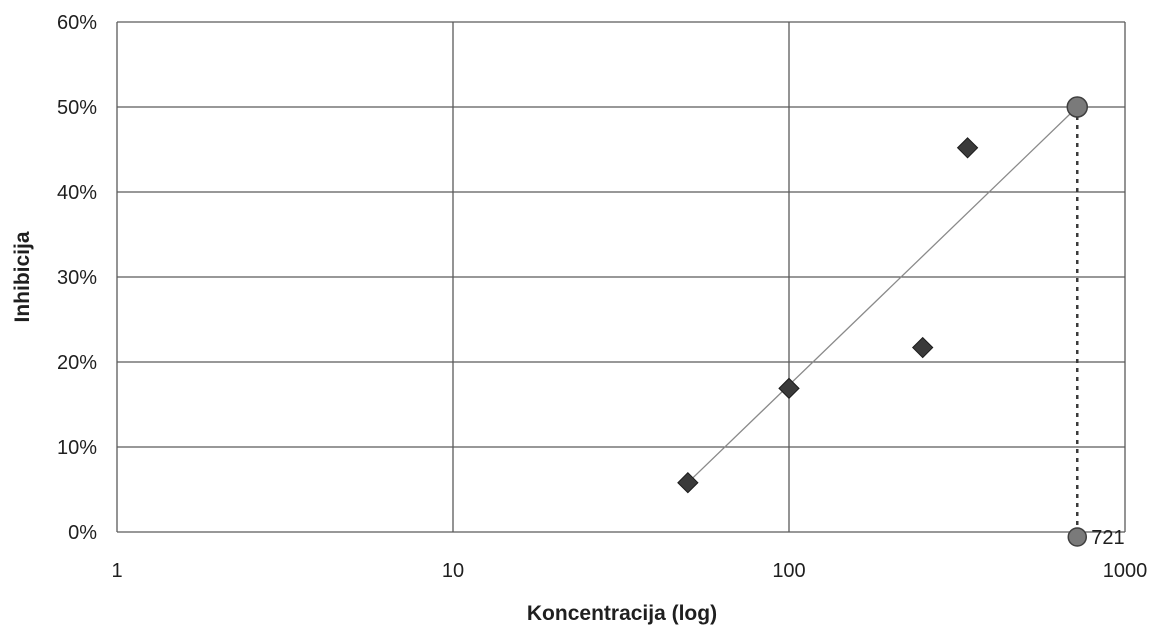  Describe the element at coordinates (77, 448) in the screenshot. I see `y-tick-label: 10%` at that location.